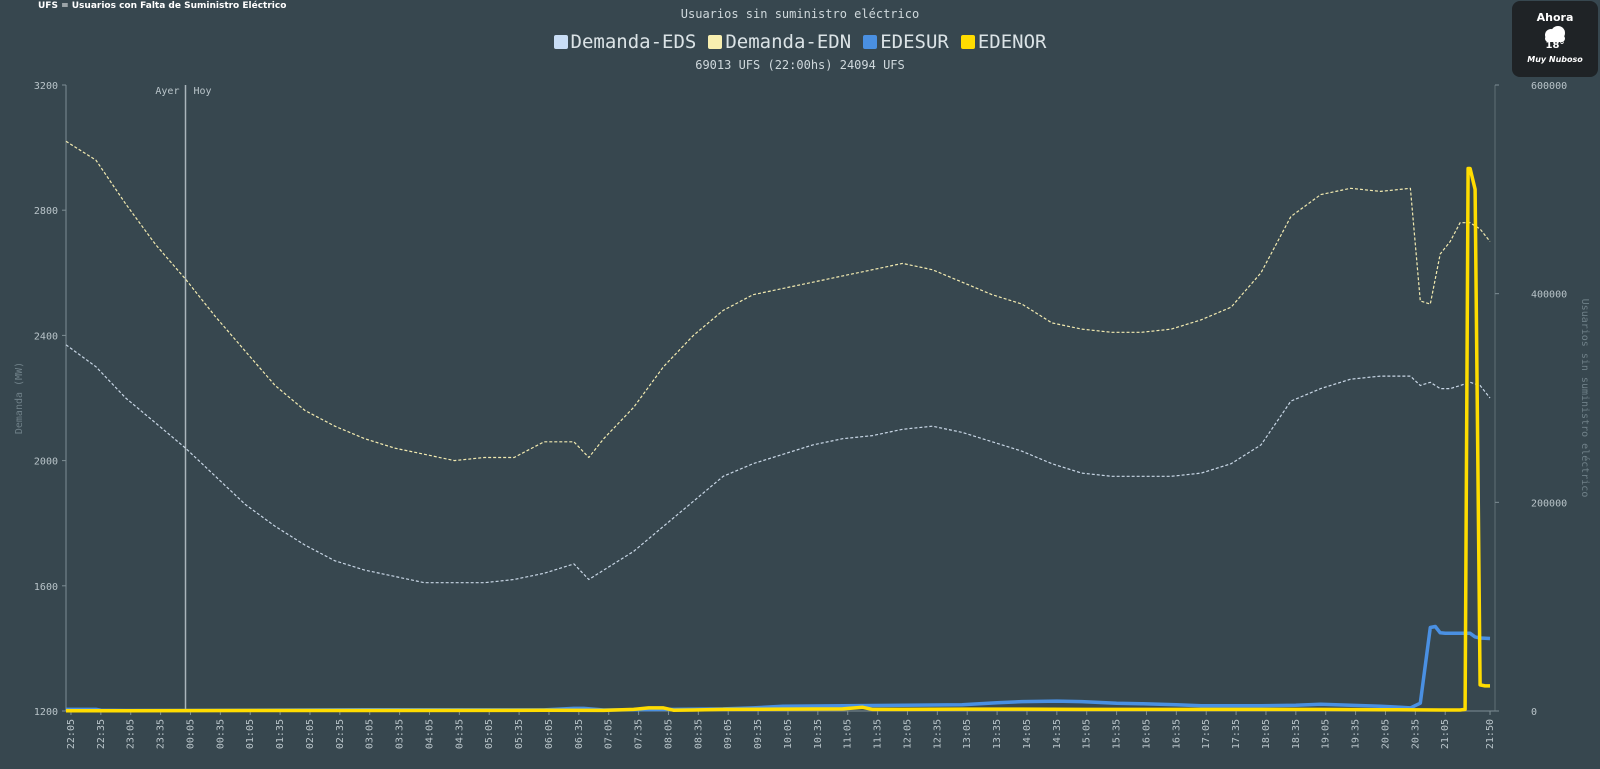 The image size is (1600, 769). Describe the element at coordinates (1549, 295) in the screenshot. I see `right-tick-label: 400000` at that location.